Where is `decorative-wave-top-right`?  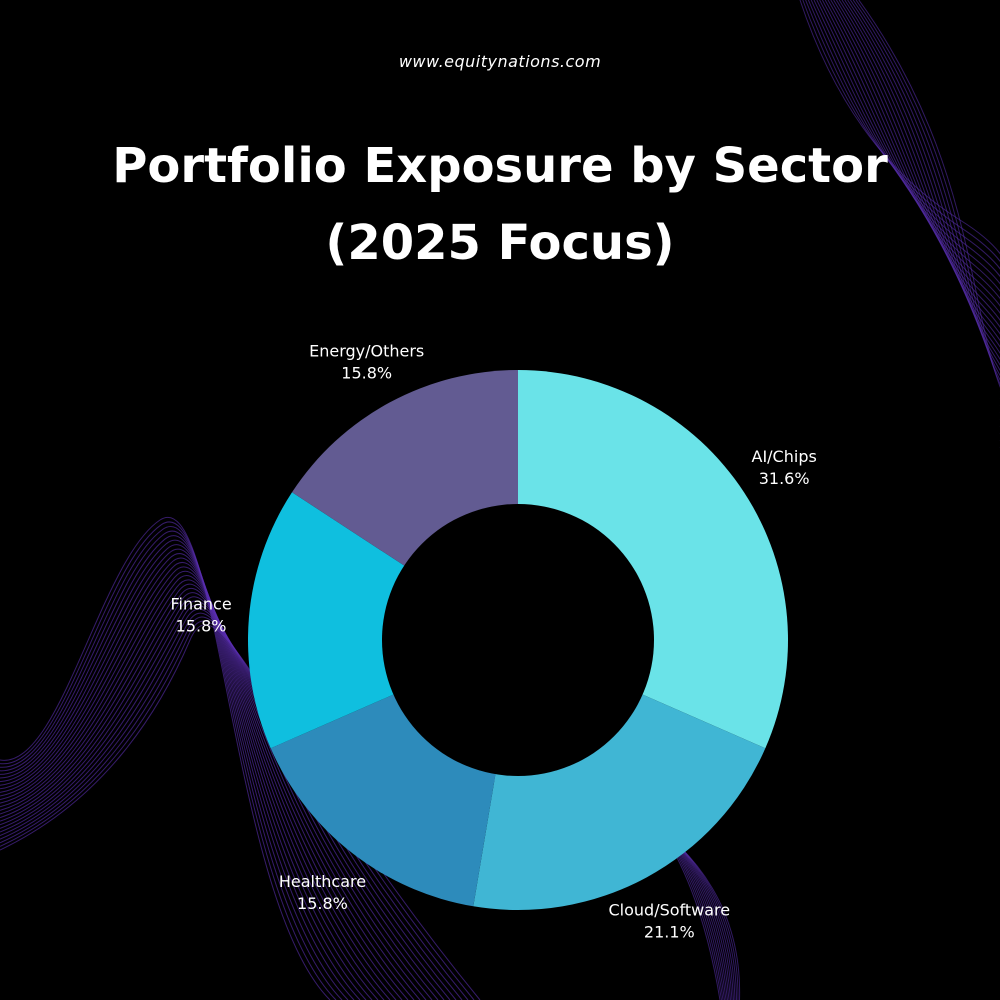
decorative-wave-top-right is located at coordinates (899, 224).